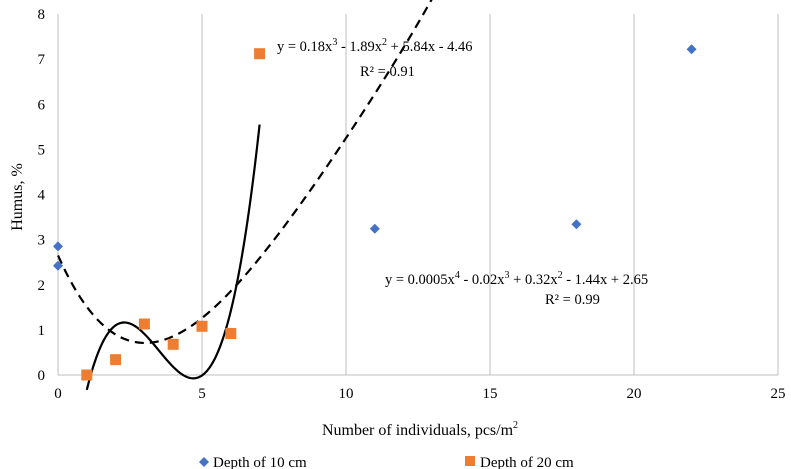 The height and width of the screenshot is (469, 791). I want to click on y-tick-label: 3, so click(42, 241).